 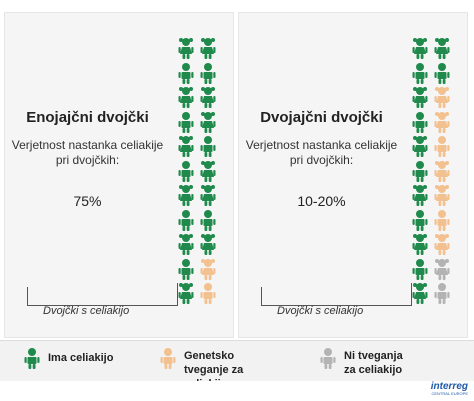 What do you see at coordinates (237, 391) in the screenshot?
I see `footer: interreg CENTRAL EUROPE` at bounding box center [237, 391].